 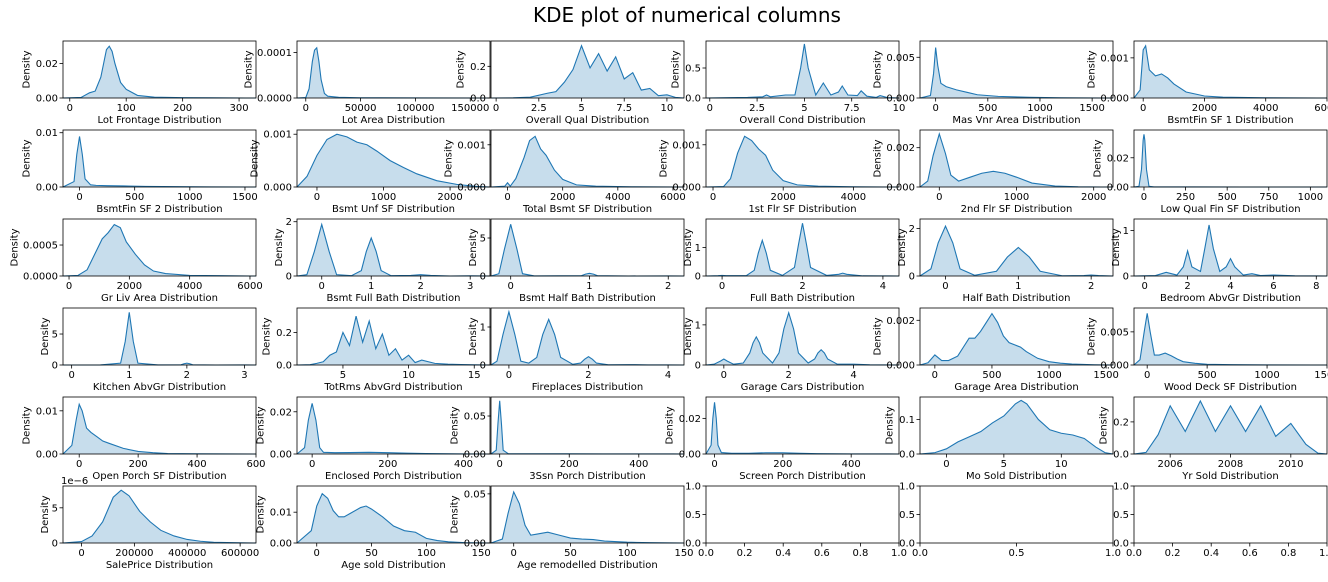 What do you see at coordinates (475, 494) in the screenshot?
I see `y-tick-label: 0.05` at bounding box center [475, 494].